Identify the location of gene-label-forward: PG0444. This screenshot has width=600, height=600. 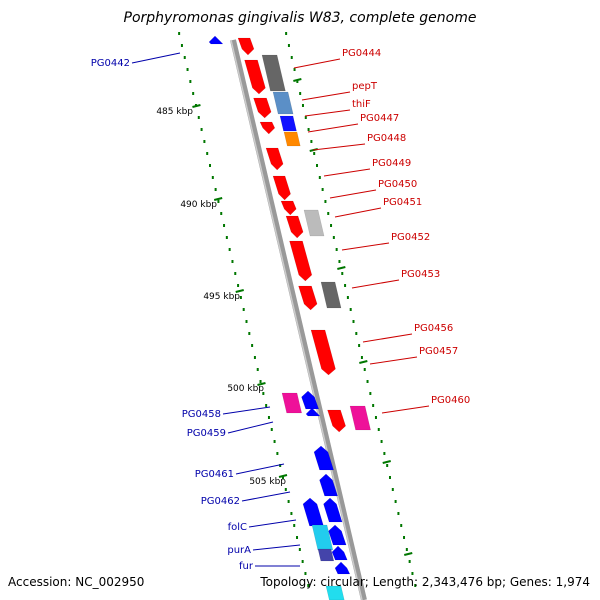
(361, 53).